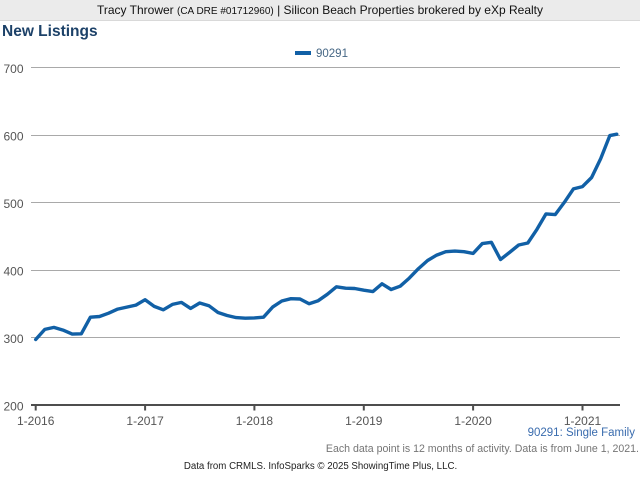  I want to click on svg-text: 1-2016, so click(36, 421).